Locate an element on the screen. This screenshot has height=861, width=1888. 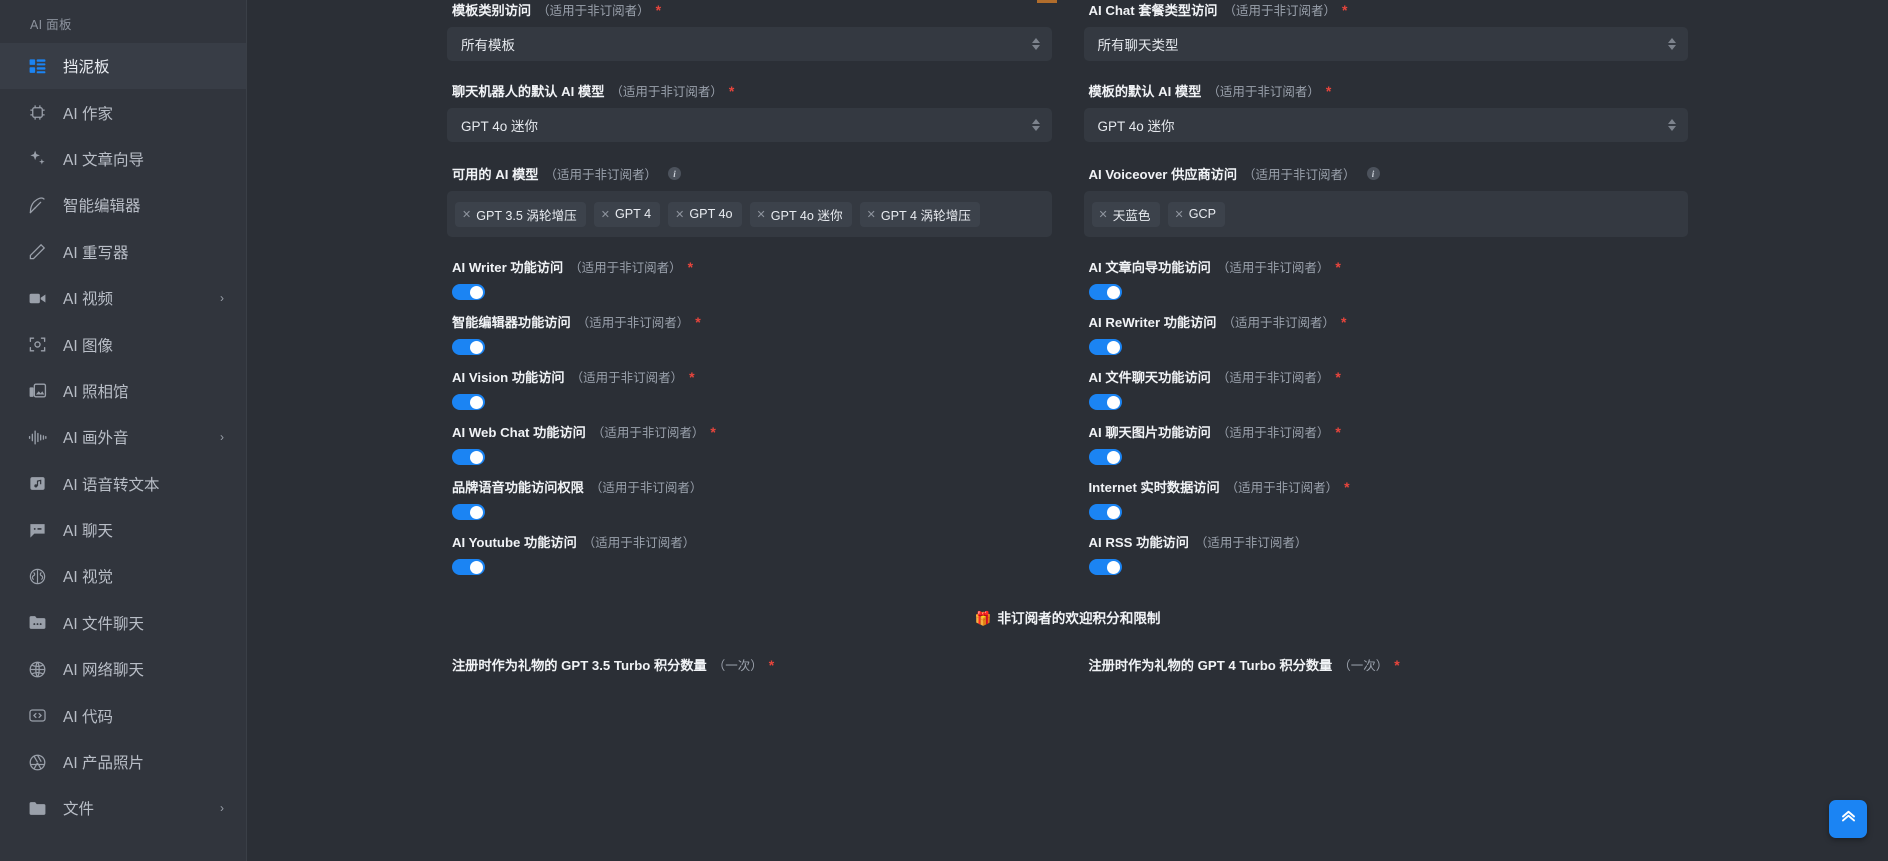
tag-chip: ✕ 天蓝色 is located at coordinates (1125, 214).